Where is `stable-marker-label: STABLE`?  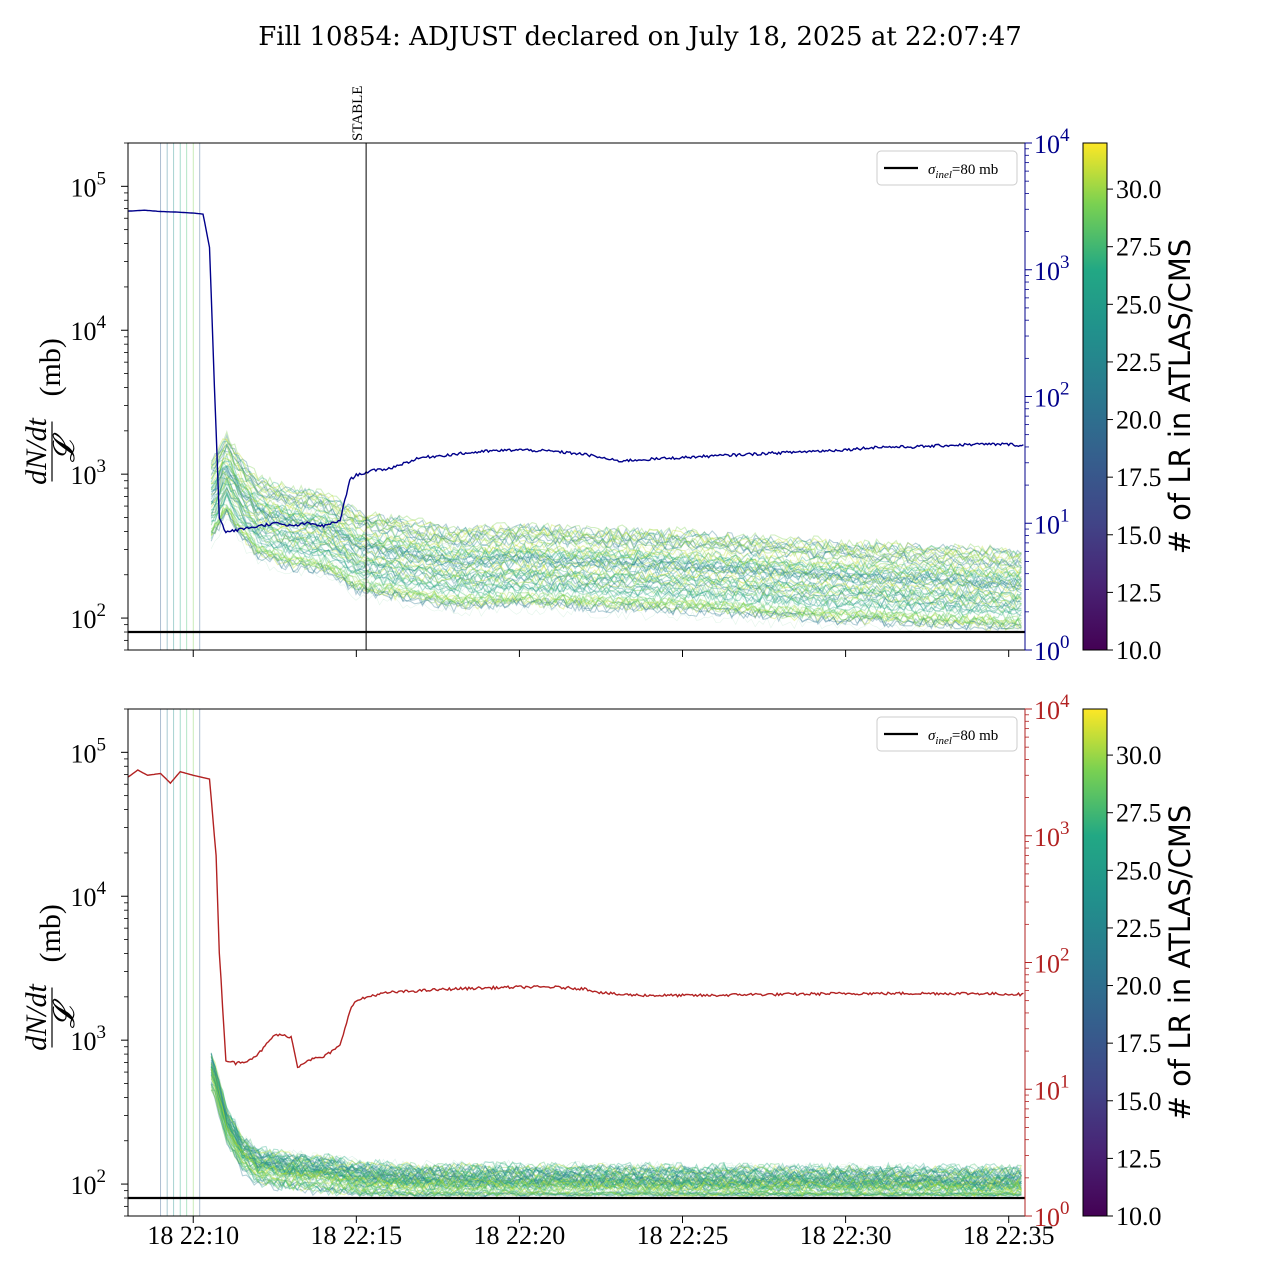 stable-marker-label: STABLE is located at coordinates (358, 113).